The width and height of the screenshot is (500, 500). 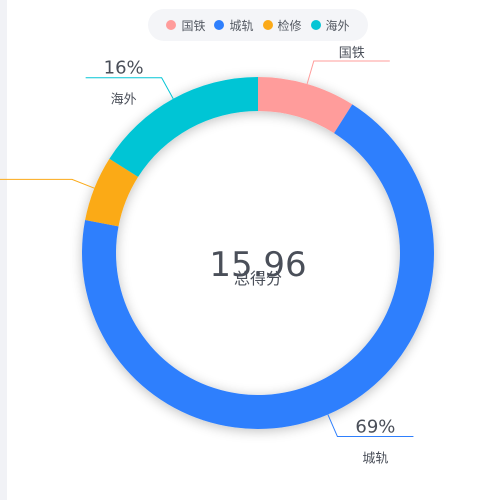 What do you see at coordinates (375, 459) in the screenshot?
I see `slice-name-label: 城轨` at bounding box center [375, 459].